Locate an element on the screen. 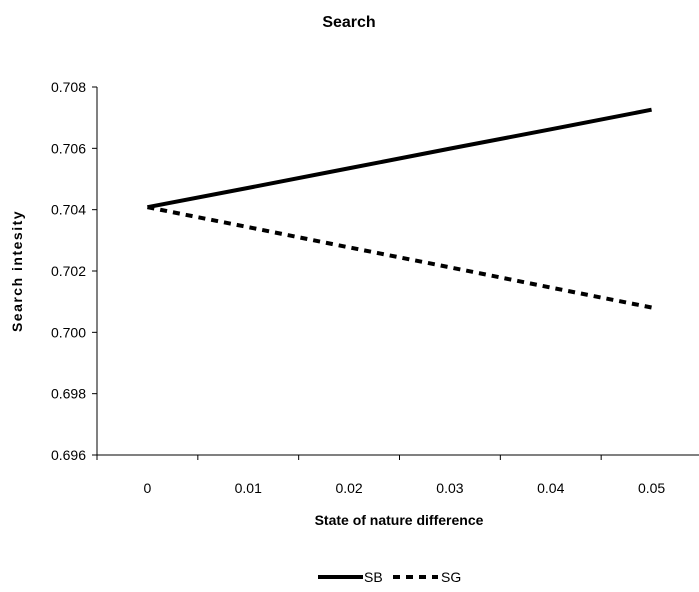 The height and width of the screenshot is (592, 699). legend: SB SG is located at coordinates (389, 577).